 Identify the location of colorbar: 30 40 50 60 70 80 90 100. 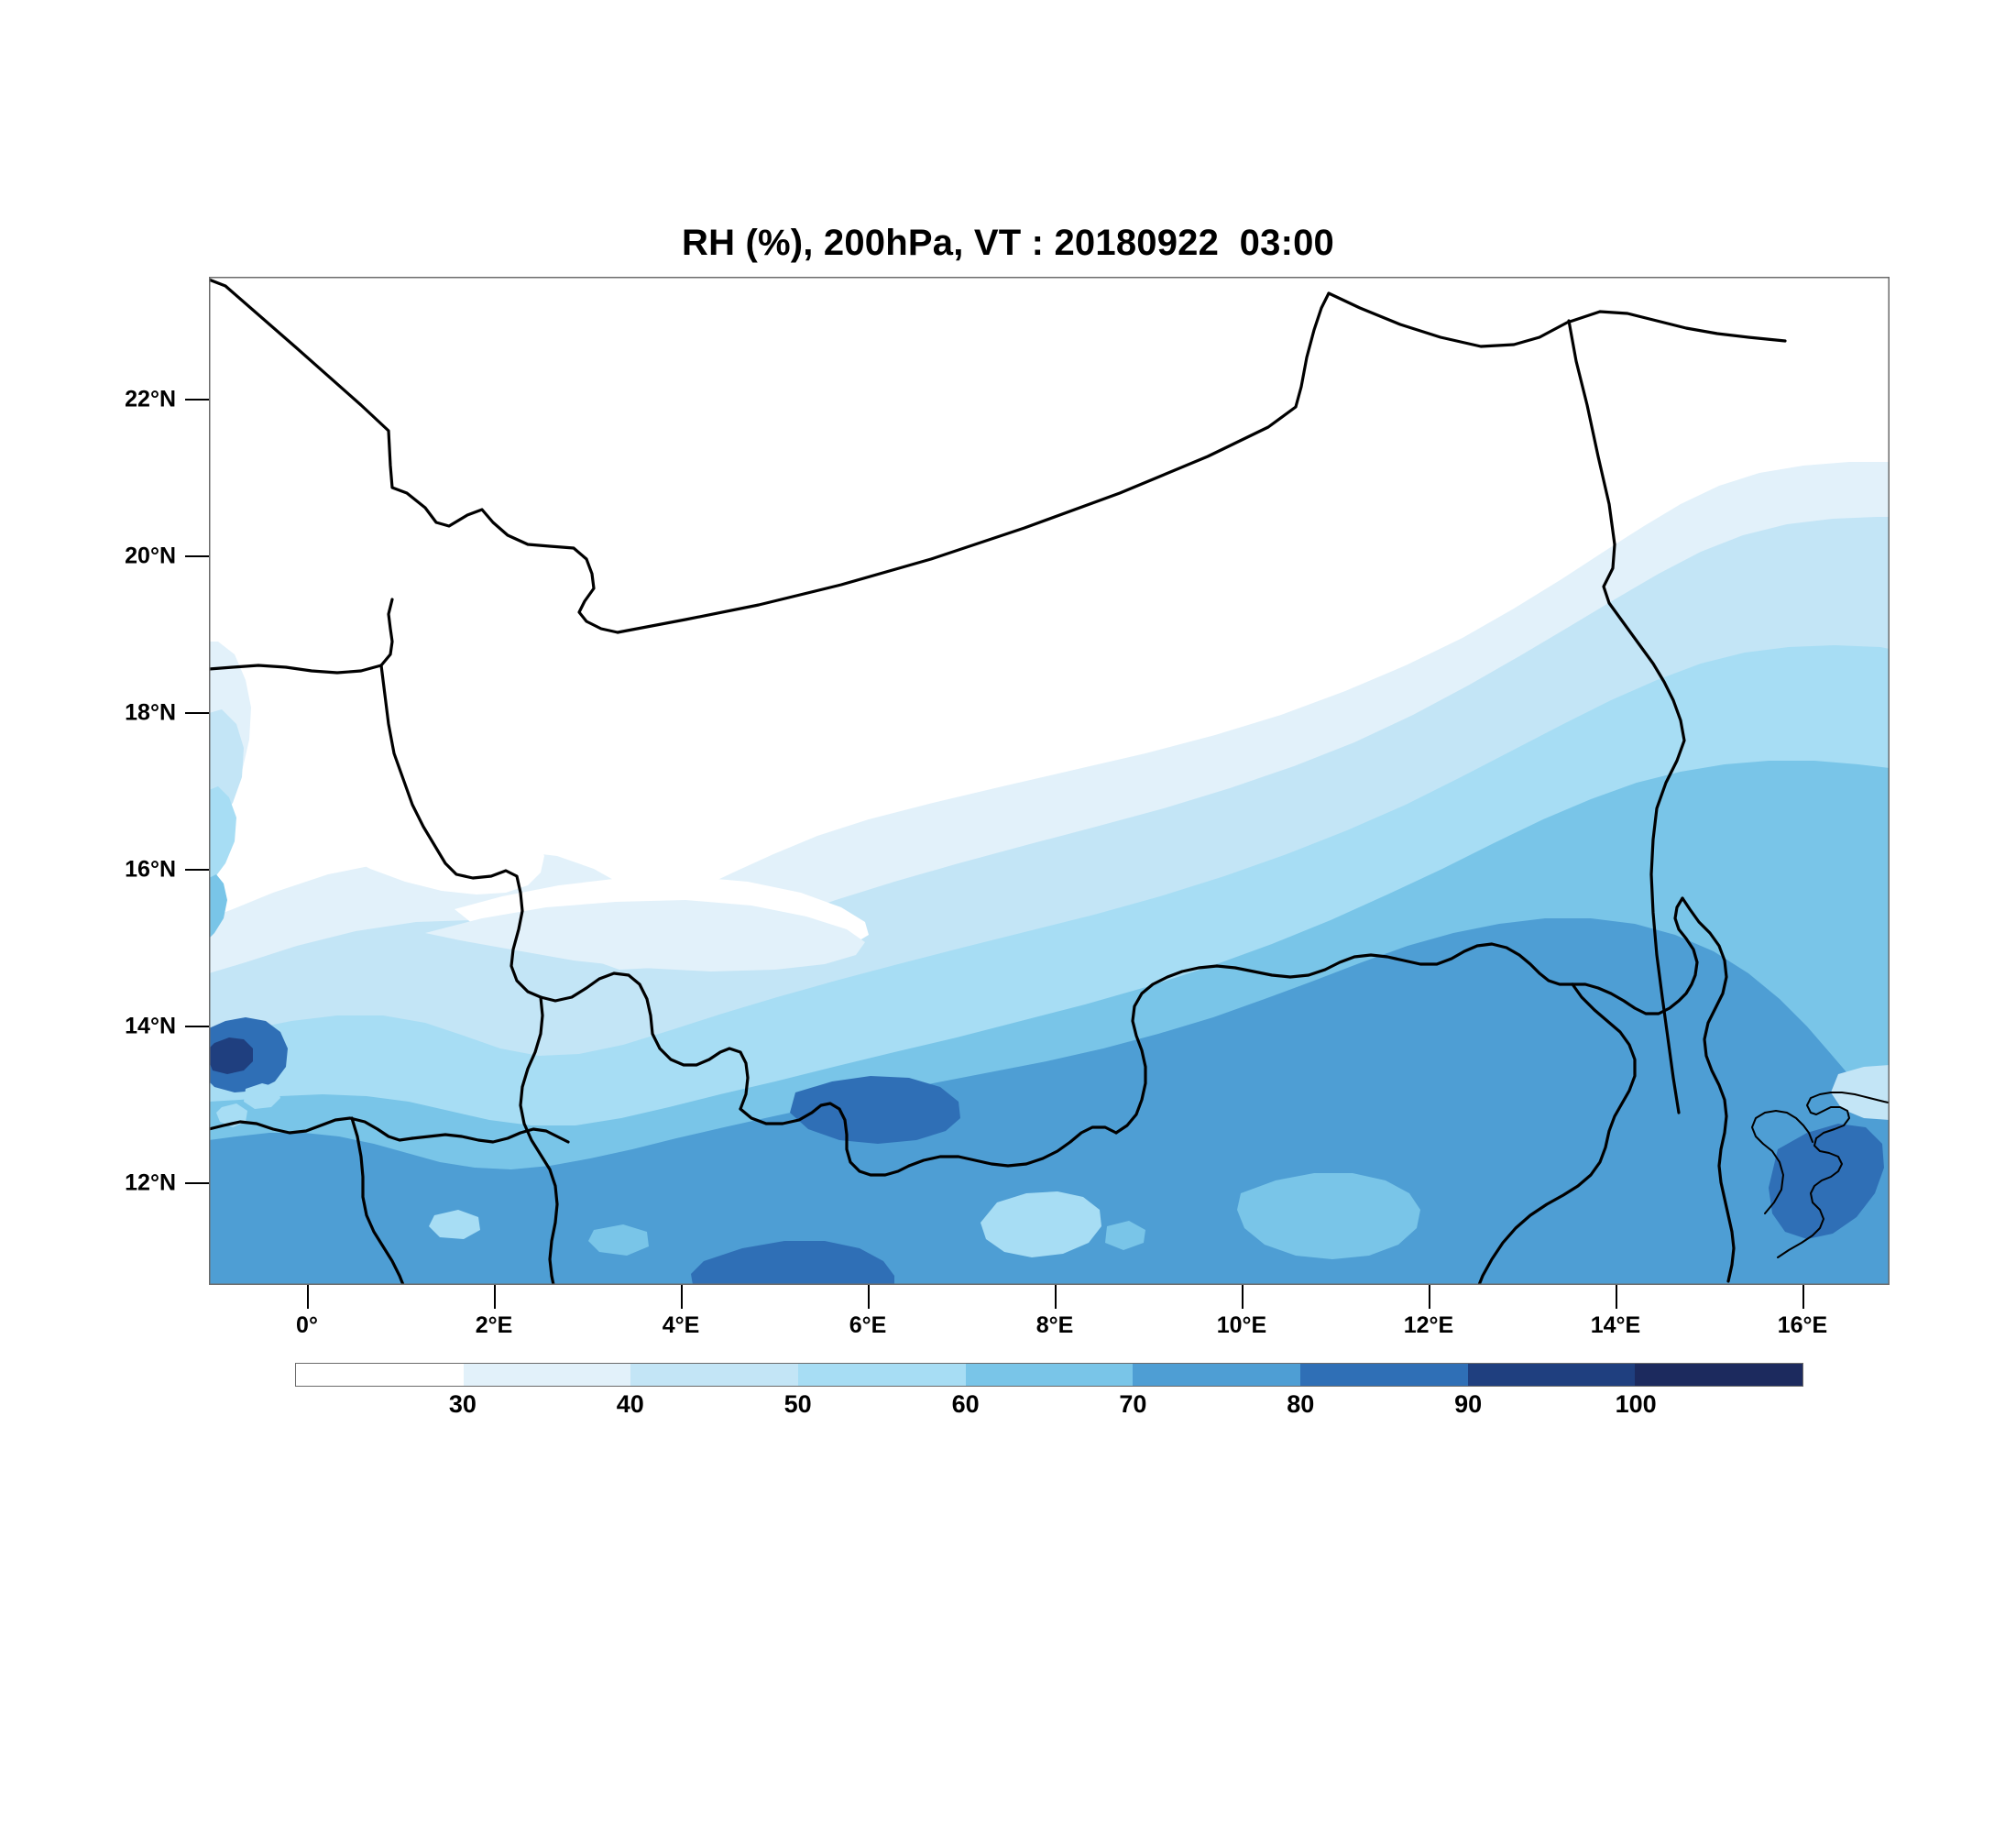
(1049, 1390).